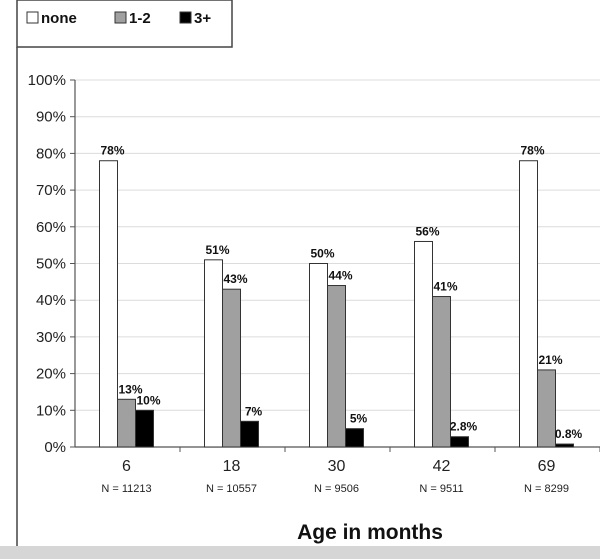  I want to click on legend-label-none: none, so click(59, 18).